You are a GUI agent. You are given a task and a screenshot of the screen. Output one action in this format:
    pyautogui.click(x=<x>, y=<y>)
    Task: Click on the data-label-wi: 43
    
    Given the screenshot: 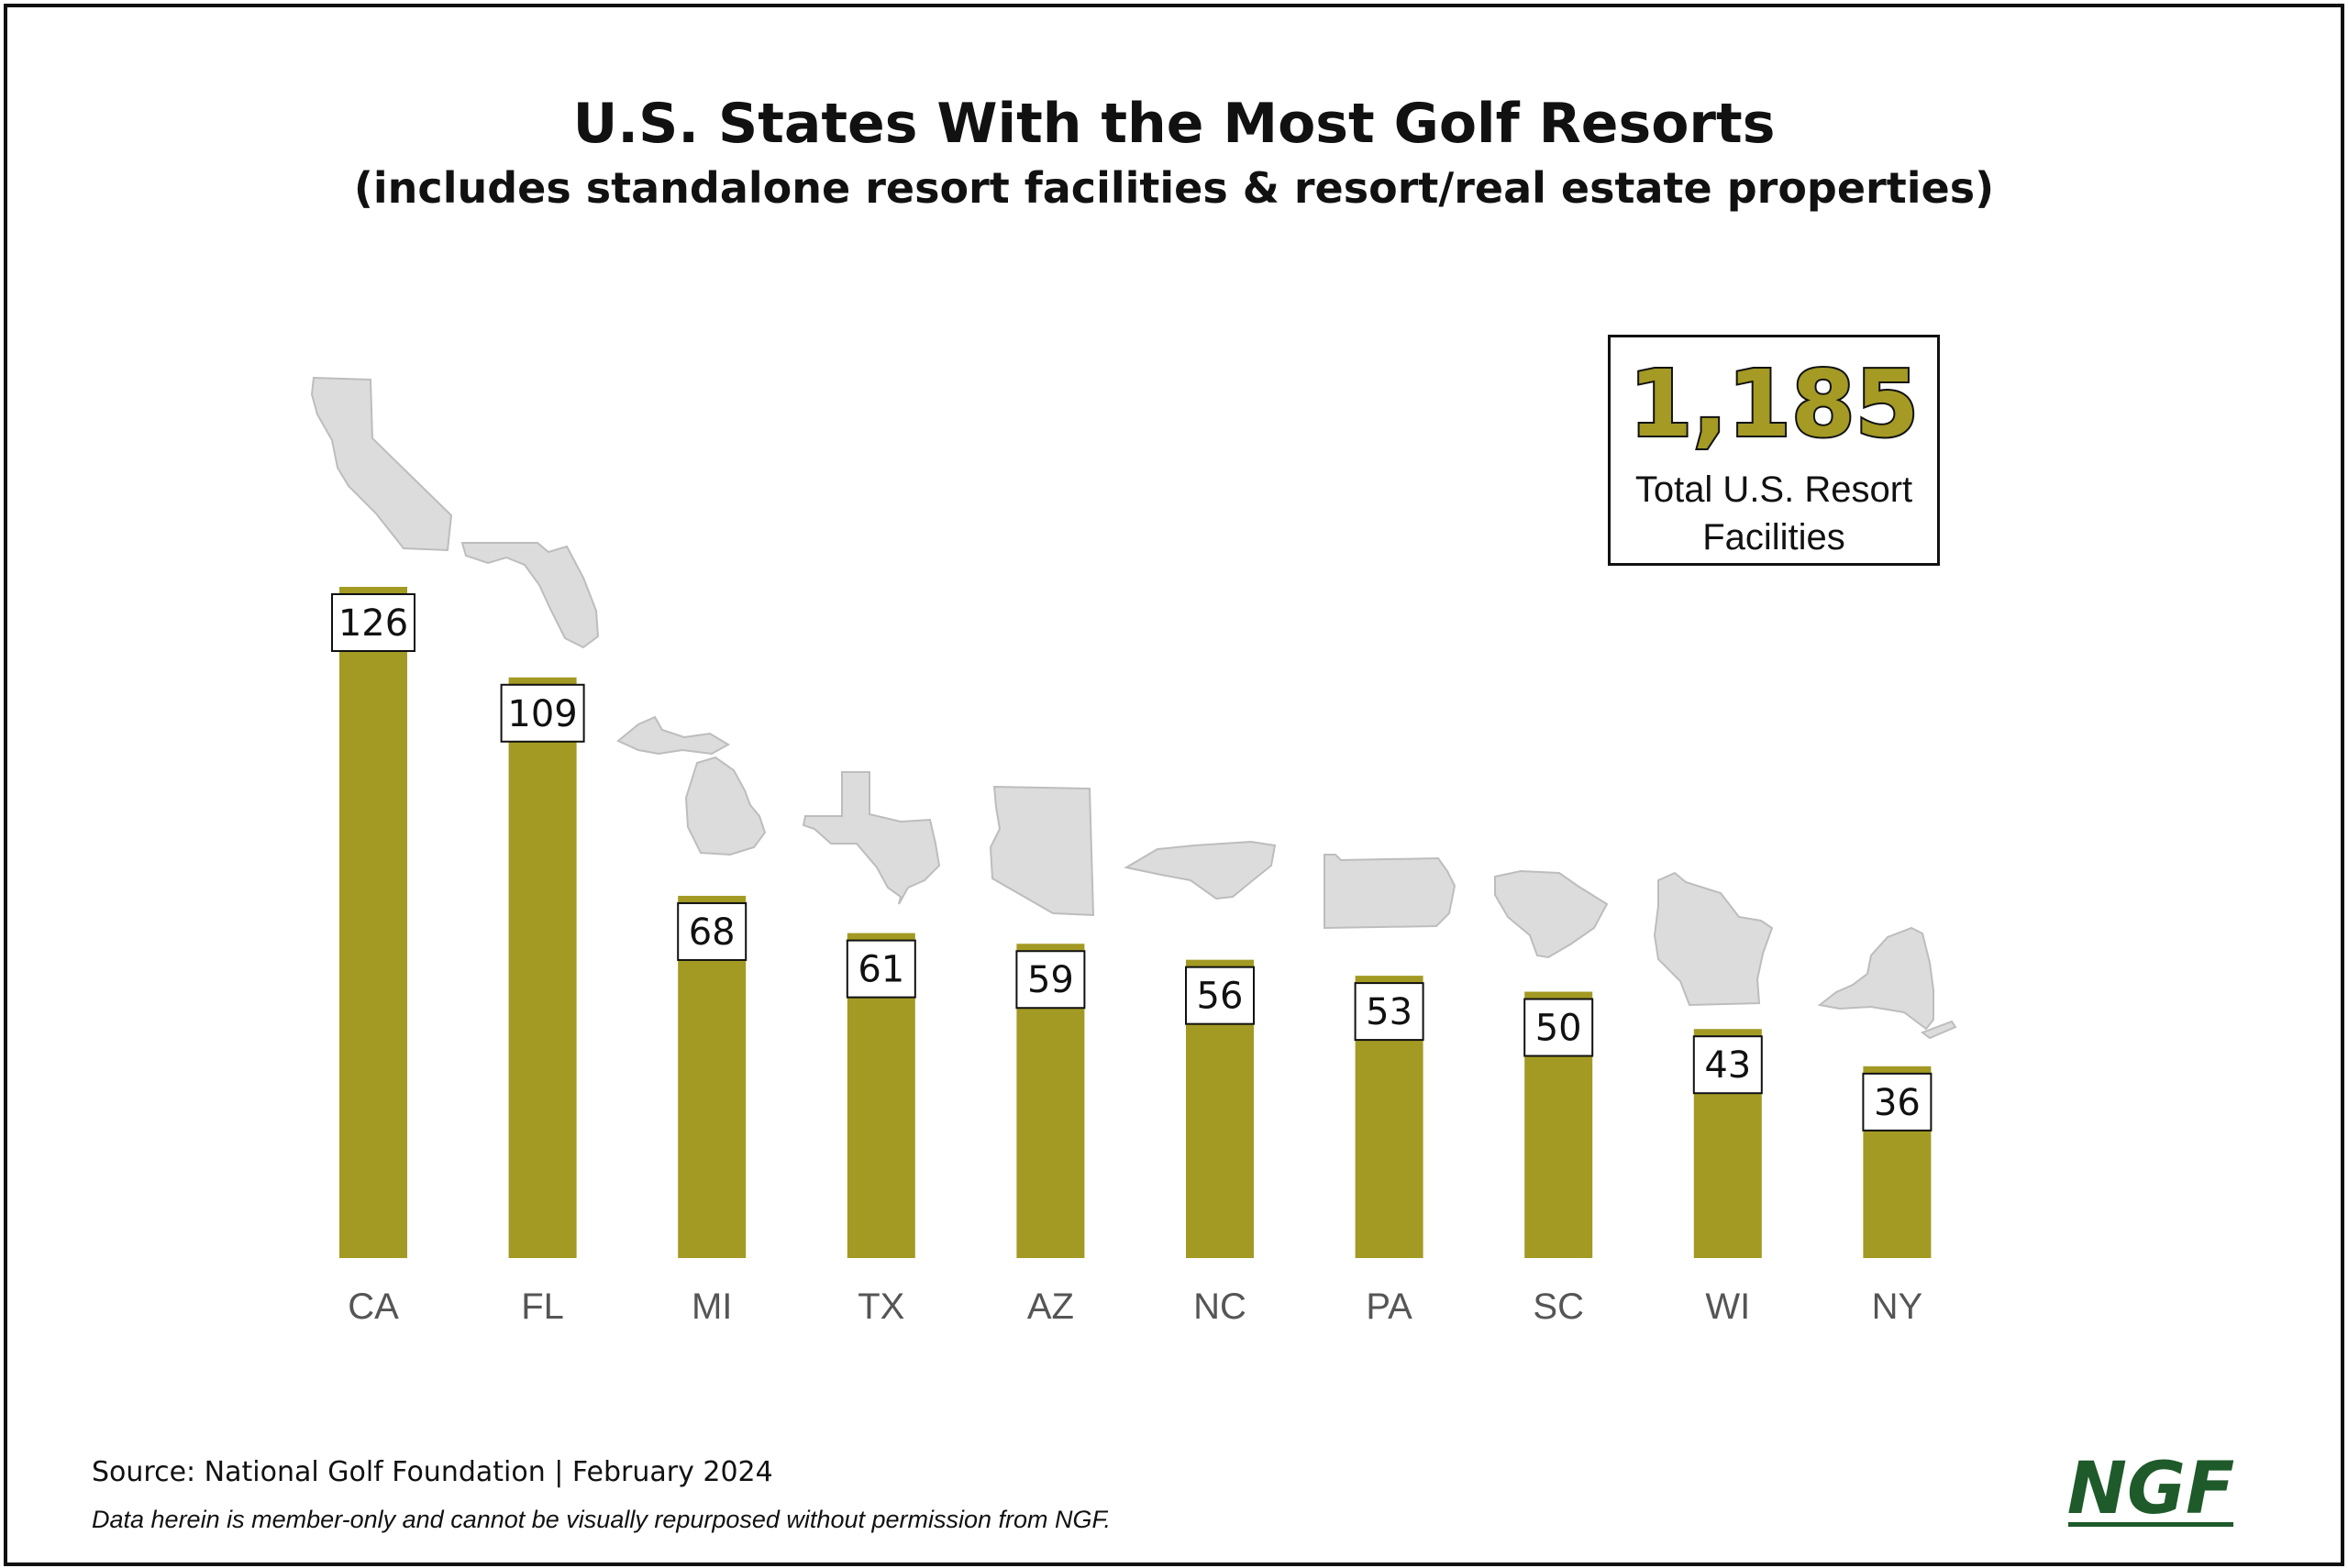 What is the action you would take?
    pyautogui.click(x=1727, y=1065)
    